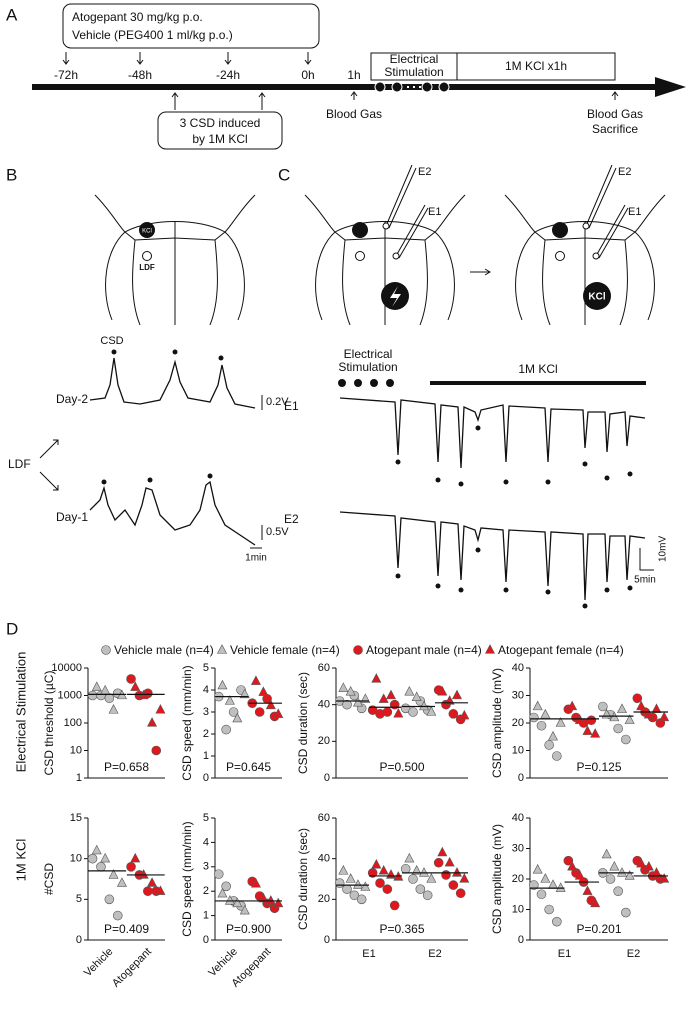 The width and height of the screenshot is (688, 1016). Describe the element at coordinates (360, 230) in the screenshot. I see `kcl-site` at that location.